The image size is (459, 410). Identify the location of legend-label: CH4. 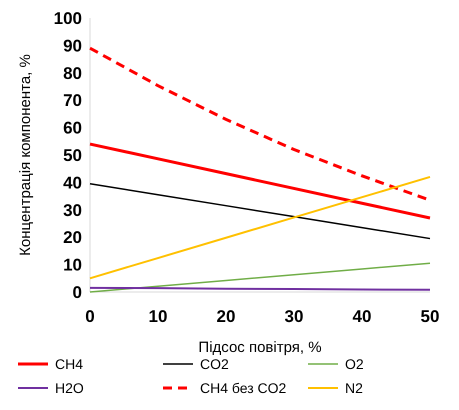
(69, 364).